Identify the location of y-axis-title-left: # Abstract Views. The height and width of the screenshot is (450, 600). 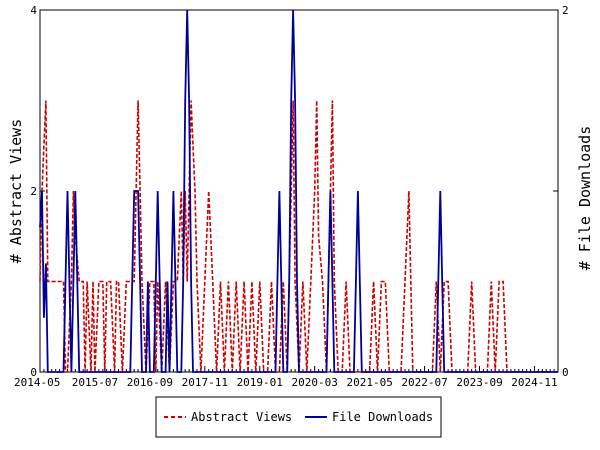
(16, 191).